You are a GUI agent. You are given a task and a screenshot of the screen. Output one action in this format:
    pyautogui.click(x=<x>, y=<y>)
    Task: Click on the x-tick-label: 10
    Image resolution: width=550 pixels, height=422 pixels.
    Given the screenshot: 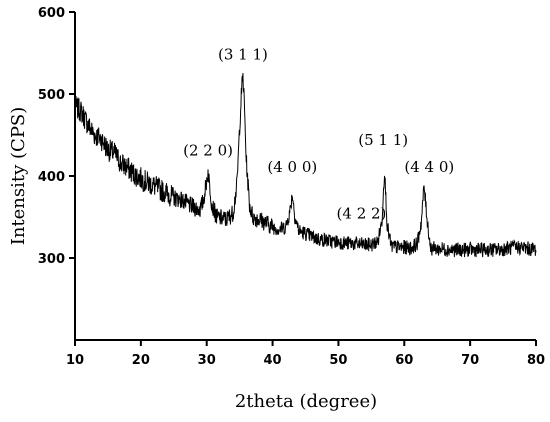 What is the action you would take?
    pyautogui.click(x=75, y=360)
    